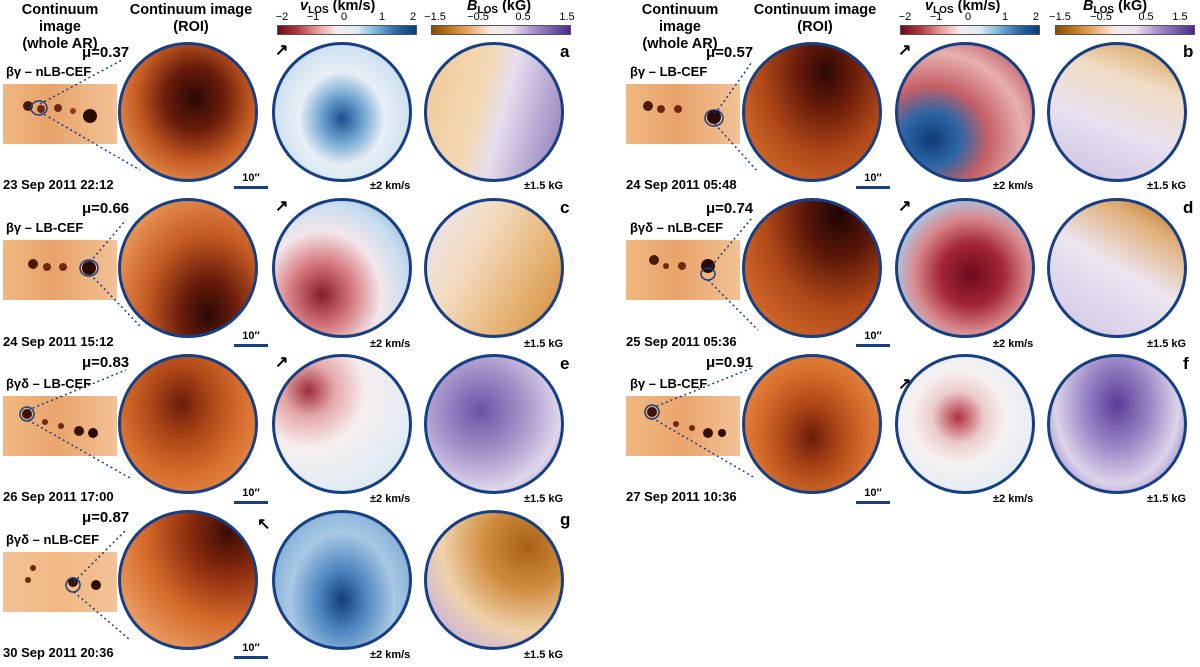 The image size is (1200, 667). I want to click on v-tick: −2, so click(905, 17).